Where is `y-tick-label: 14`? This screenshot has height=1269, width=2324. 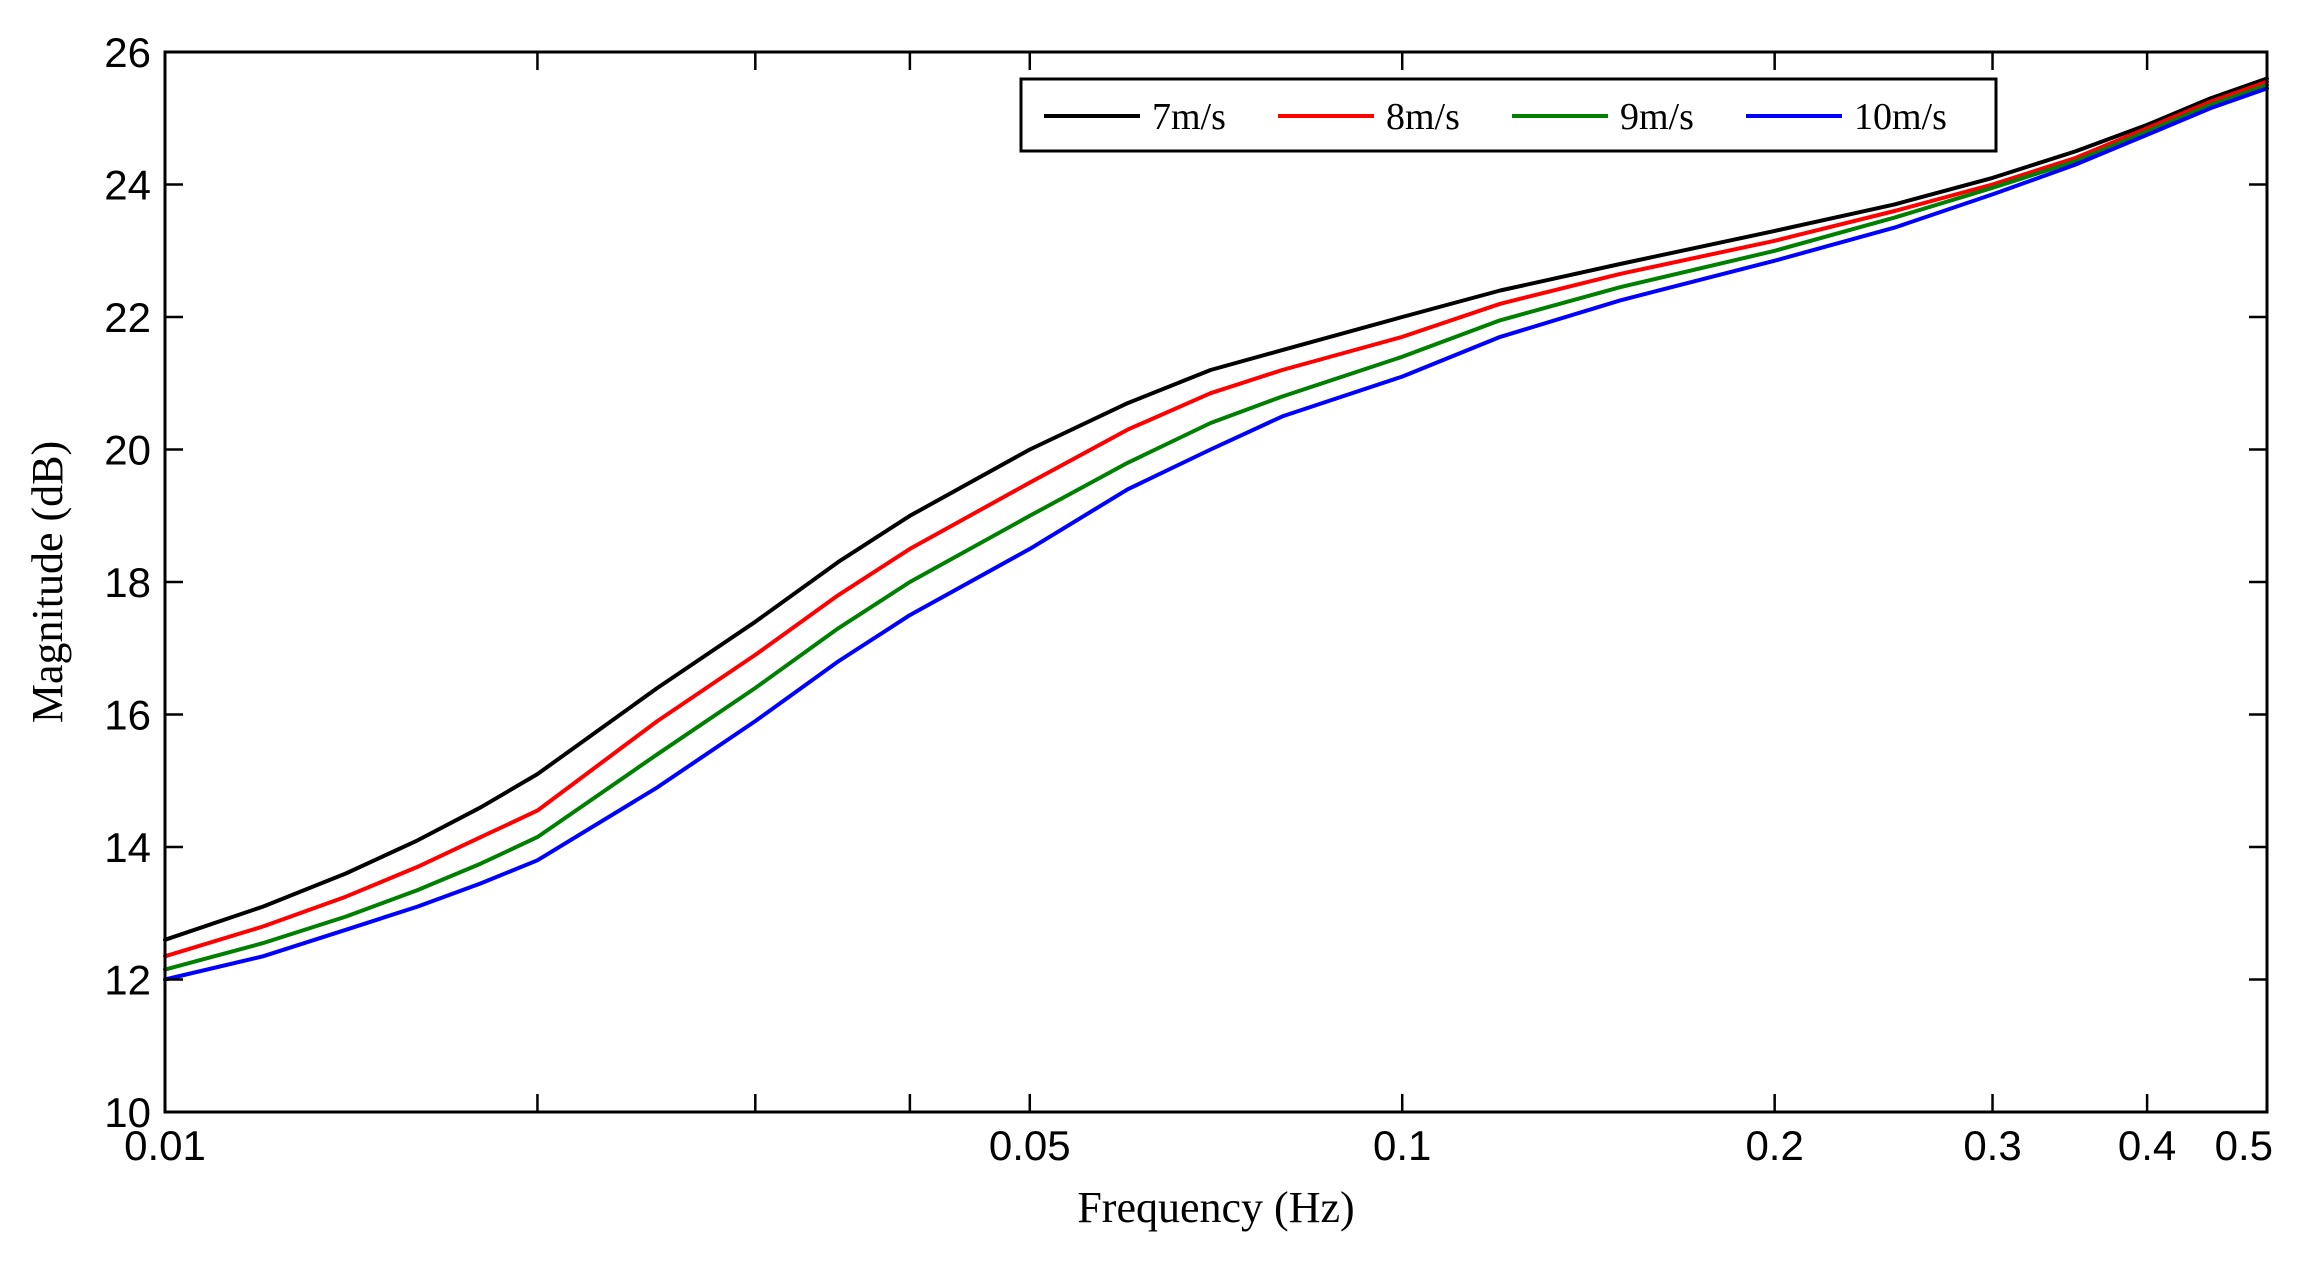
y-tick-label: 14 is located at coordinates (127, 847).